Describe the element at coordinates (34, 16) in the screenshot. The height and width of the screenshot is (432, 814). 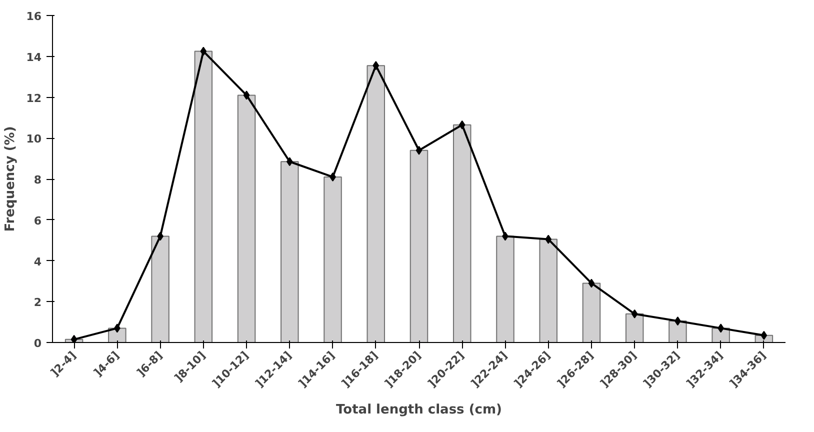
I see `y-tick-label: 16` at that location.